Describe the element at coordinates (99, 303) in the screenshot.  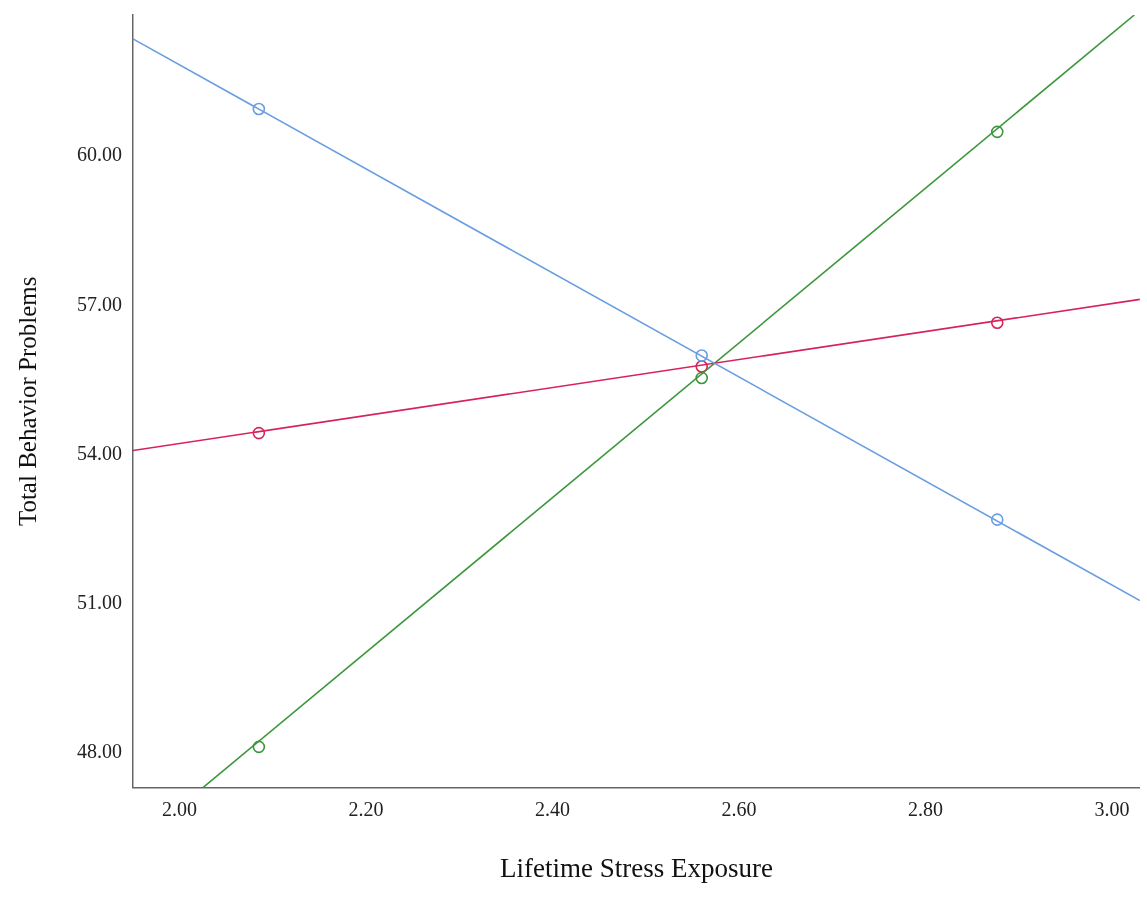
I see `y-tick-label: 57.00` at that location.